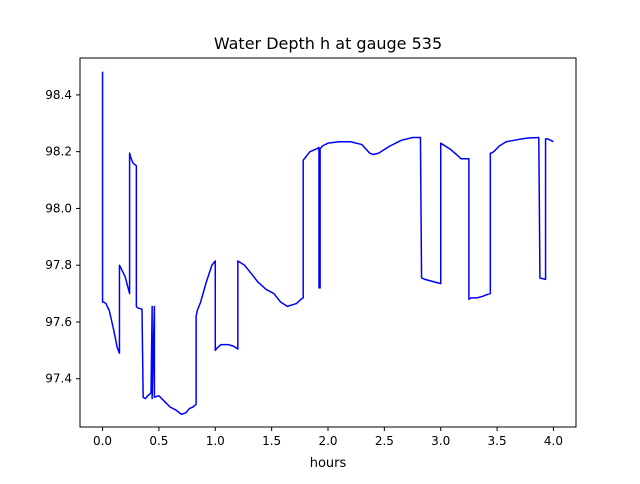 This screenshot has width=640, height=484. I want to click on x-tick-label: 4.0, so click(553, 441).